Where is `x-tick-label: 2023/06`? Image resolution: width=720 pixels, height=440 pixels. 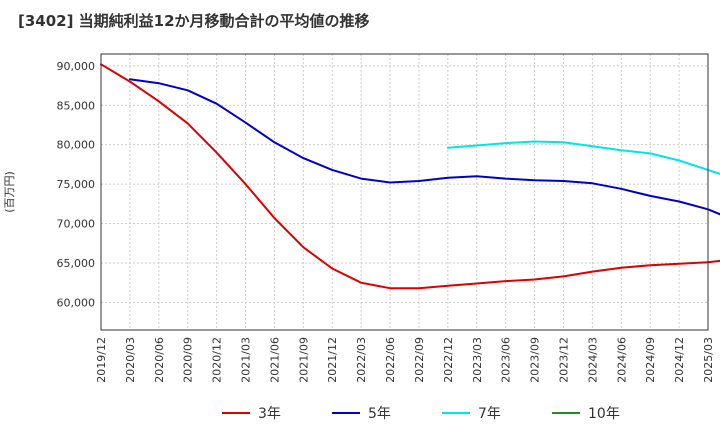 x-tick-label: 2023/06 is located at coordinates (506, 360).